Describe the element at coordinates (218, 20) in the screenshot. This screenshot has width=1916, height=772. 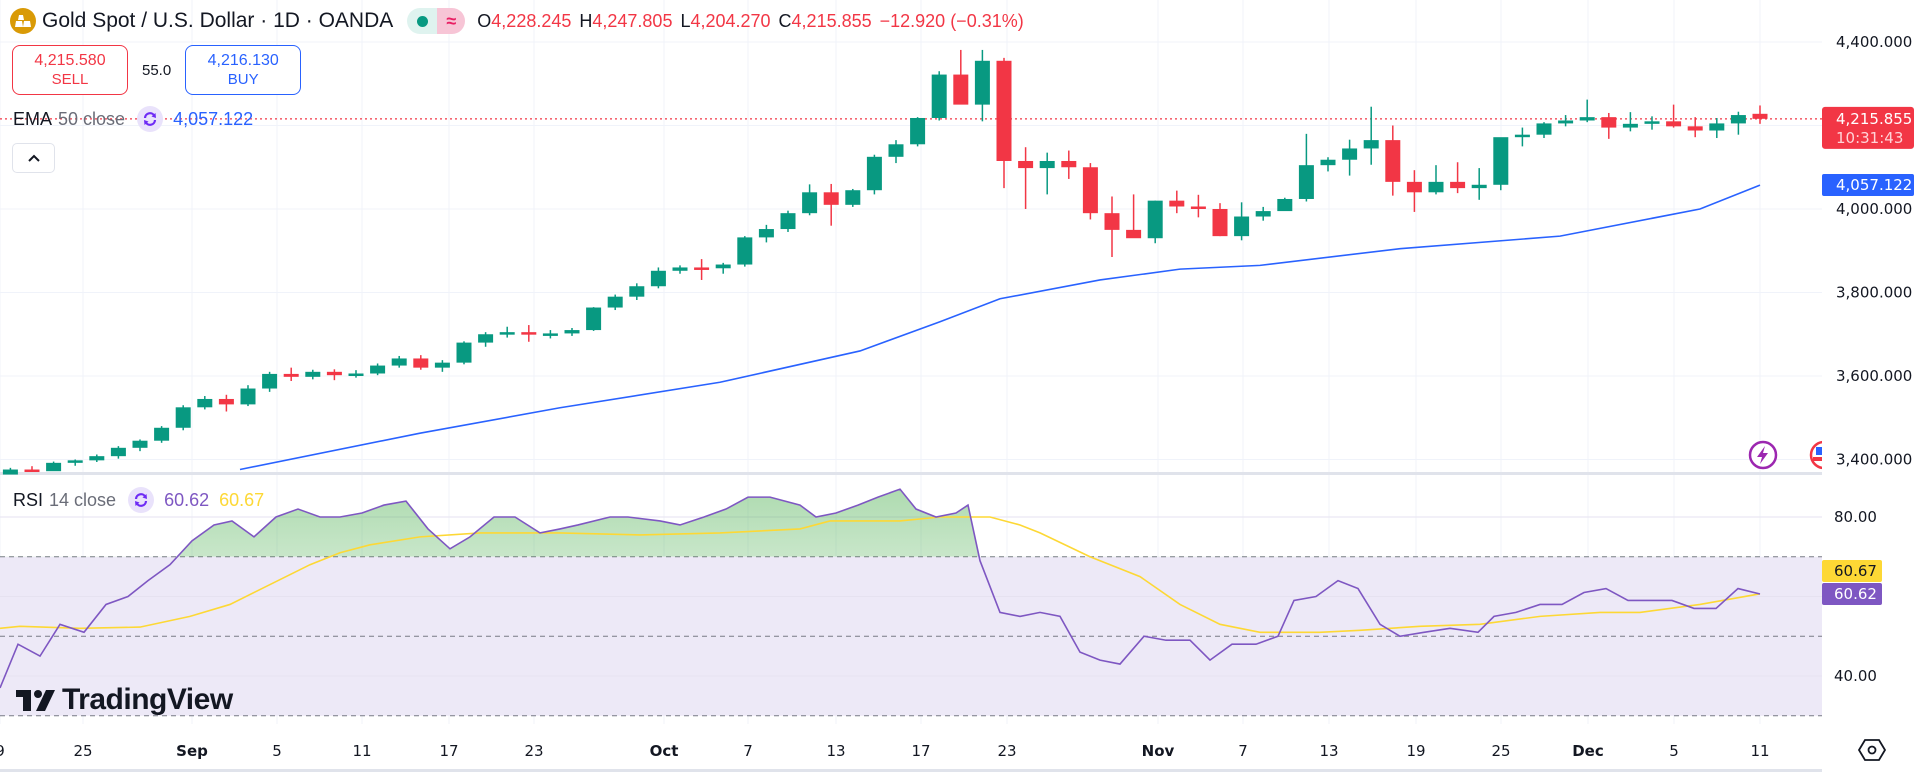
I see `symbol-title: Gold Spot / U.S. Dollar · 1D · OANDA` at that location.